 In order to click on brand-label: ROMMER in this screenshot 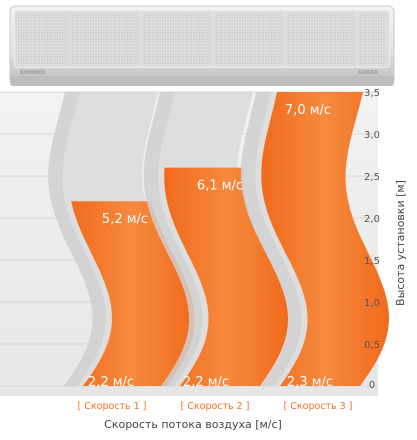, I will do `click(32, 73)`.